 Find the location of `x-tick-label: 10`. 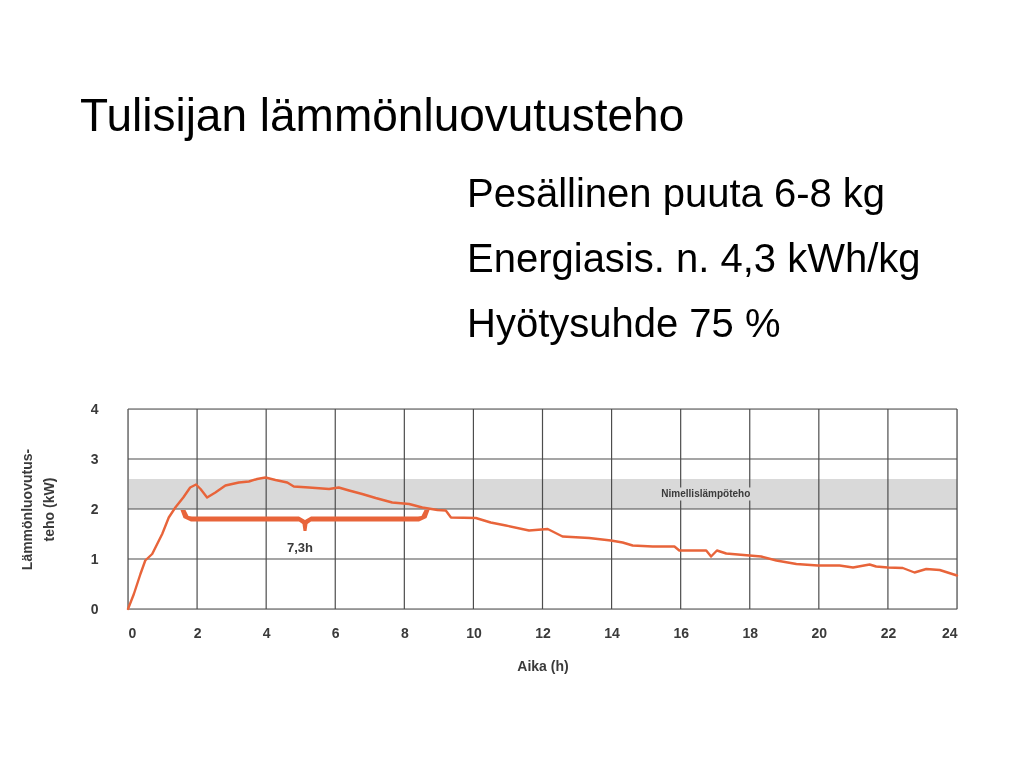

x-tick-label: 10 is located at coordinates (474, 632).